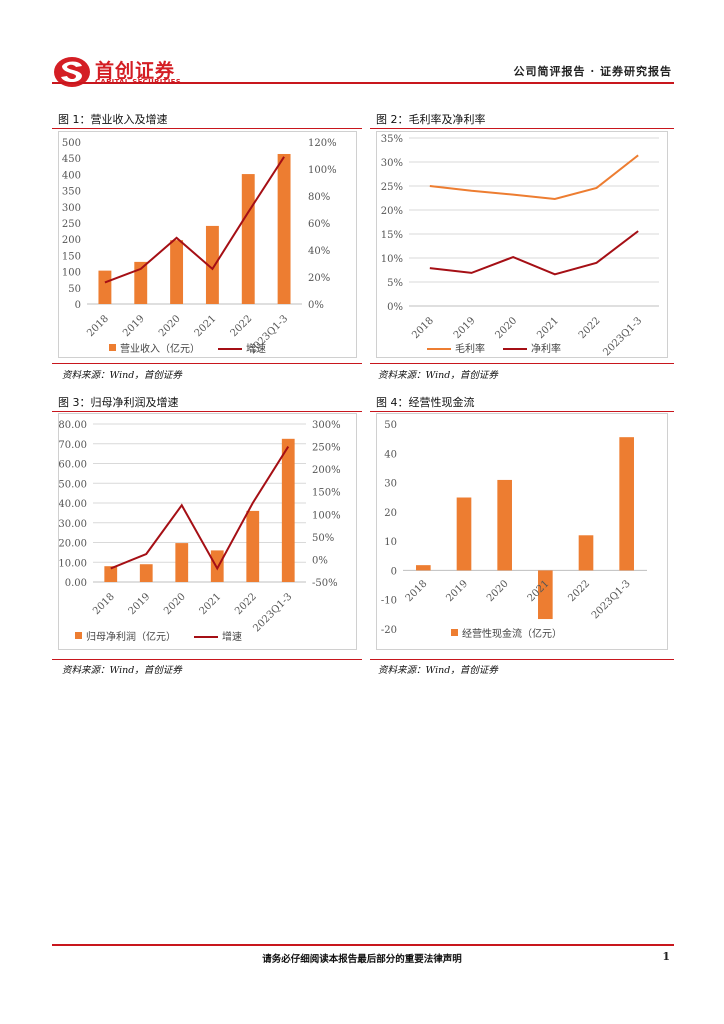 This screenshot has height=1024, width=724. What do you see at coordinates (425, 402) in the screenshot?
I see `figure-4-title: 图 4：经营性现金流` at bounding box center [425, 402].